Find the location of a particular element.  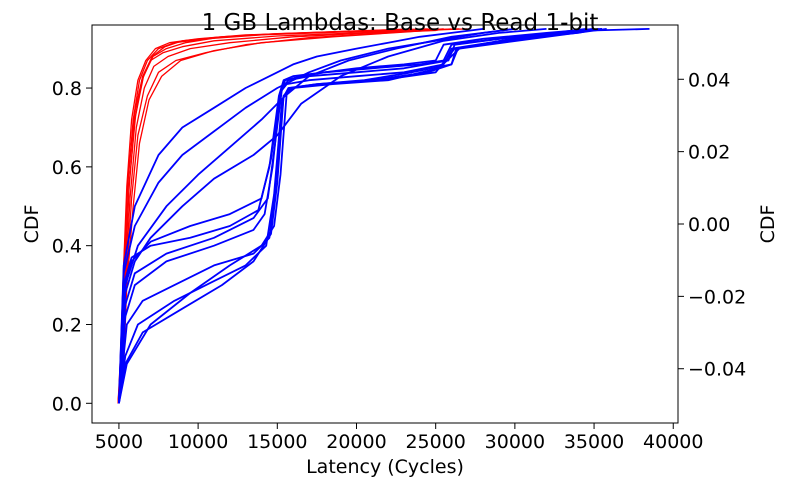

x-tick-label: 35000 is located at coordinates (594, 442).